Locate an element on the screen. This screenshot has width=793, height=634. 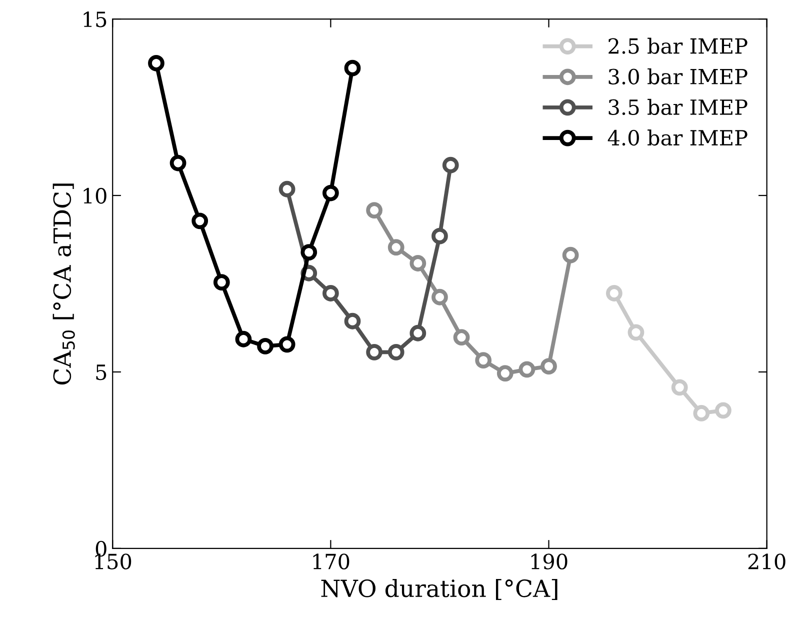
y-tick-label: 5 is located at coordinates (101, 372).